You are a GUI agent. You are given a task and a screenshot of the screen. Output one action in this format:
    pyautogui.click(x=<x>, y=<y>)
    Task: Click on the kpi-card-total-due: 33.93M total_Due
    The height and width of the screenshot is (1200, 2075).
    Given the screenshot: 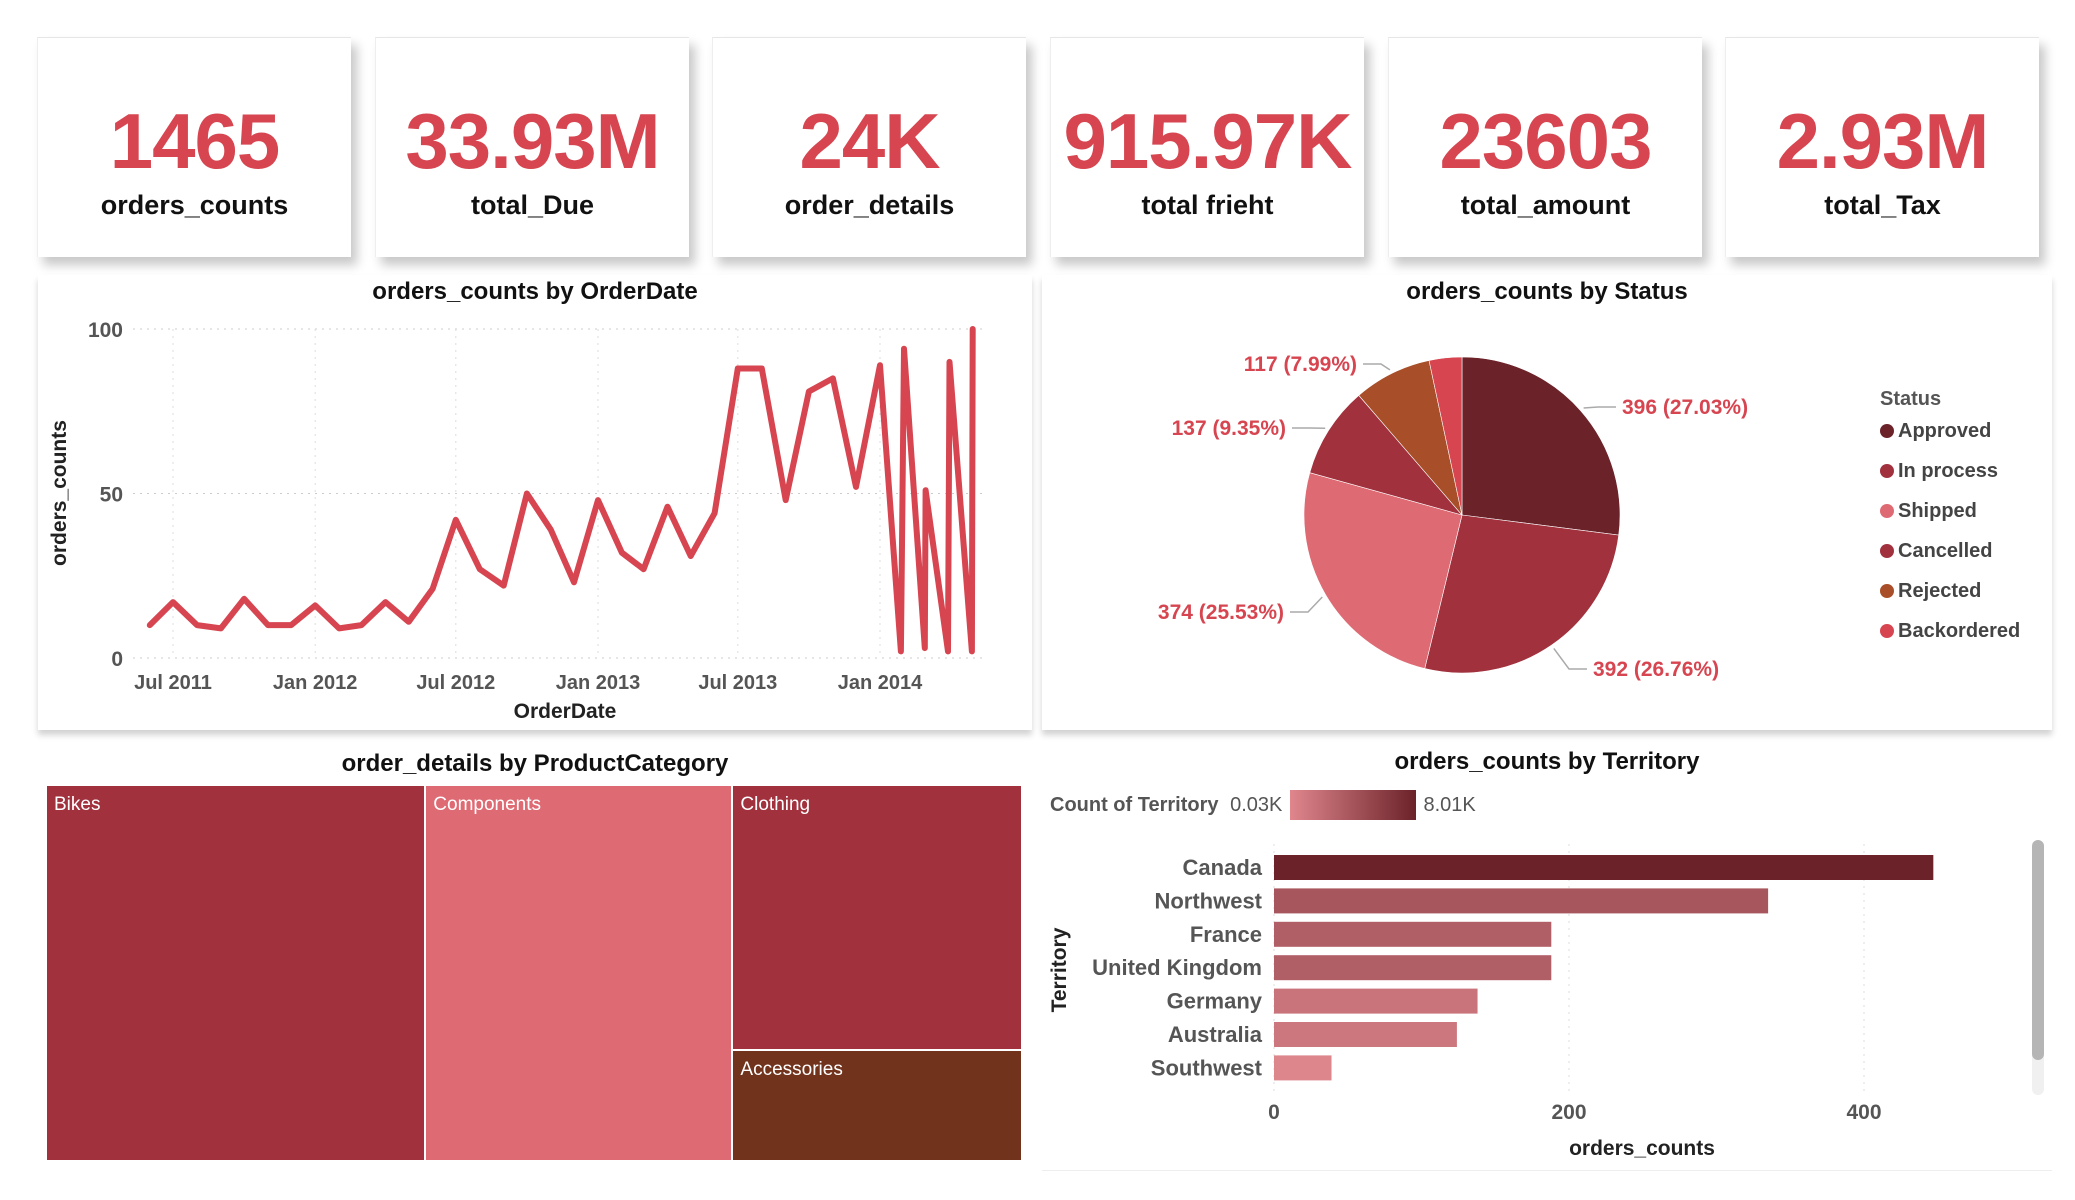 What is the action you would take?
    pyautogui.click(x=532, y=147)
    